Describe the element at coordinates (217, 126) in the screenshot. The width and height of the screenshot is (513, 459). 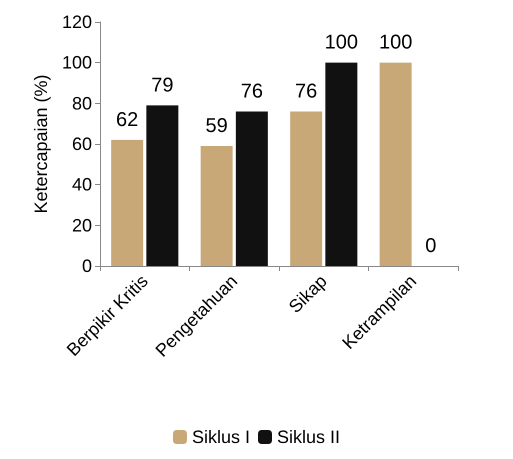
I see `data-label: 59` at that location.